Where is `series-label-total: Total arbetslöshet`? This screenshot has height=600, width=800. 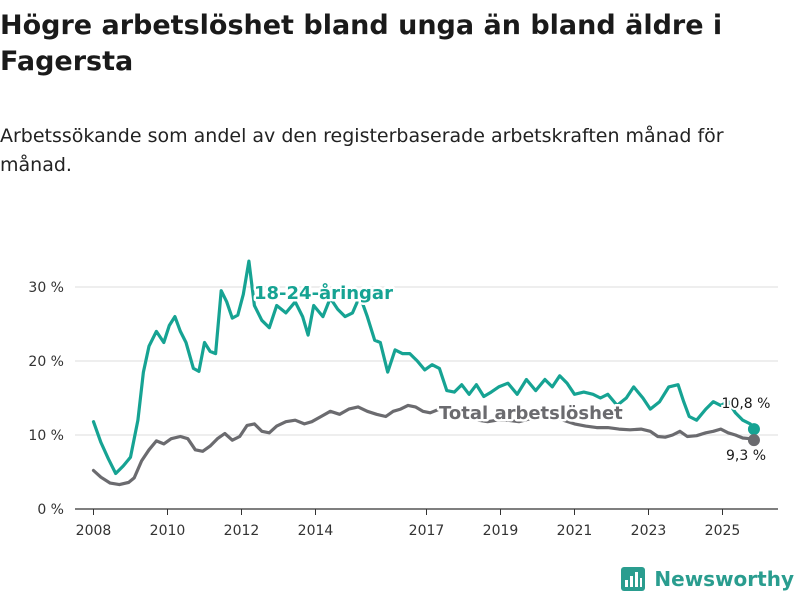 series-label-total: Total arbetslöshet is located at coordinates (531, 413).